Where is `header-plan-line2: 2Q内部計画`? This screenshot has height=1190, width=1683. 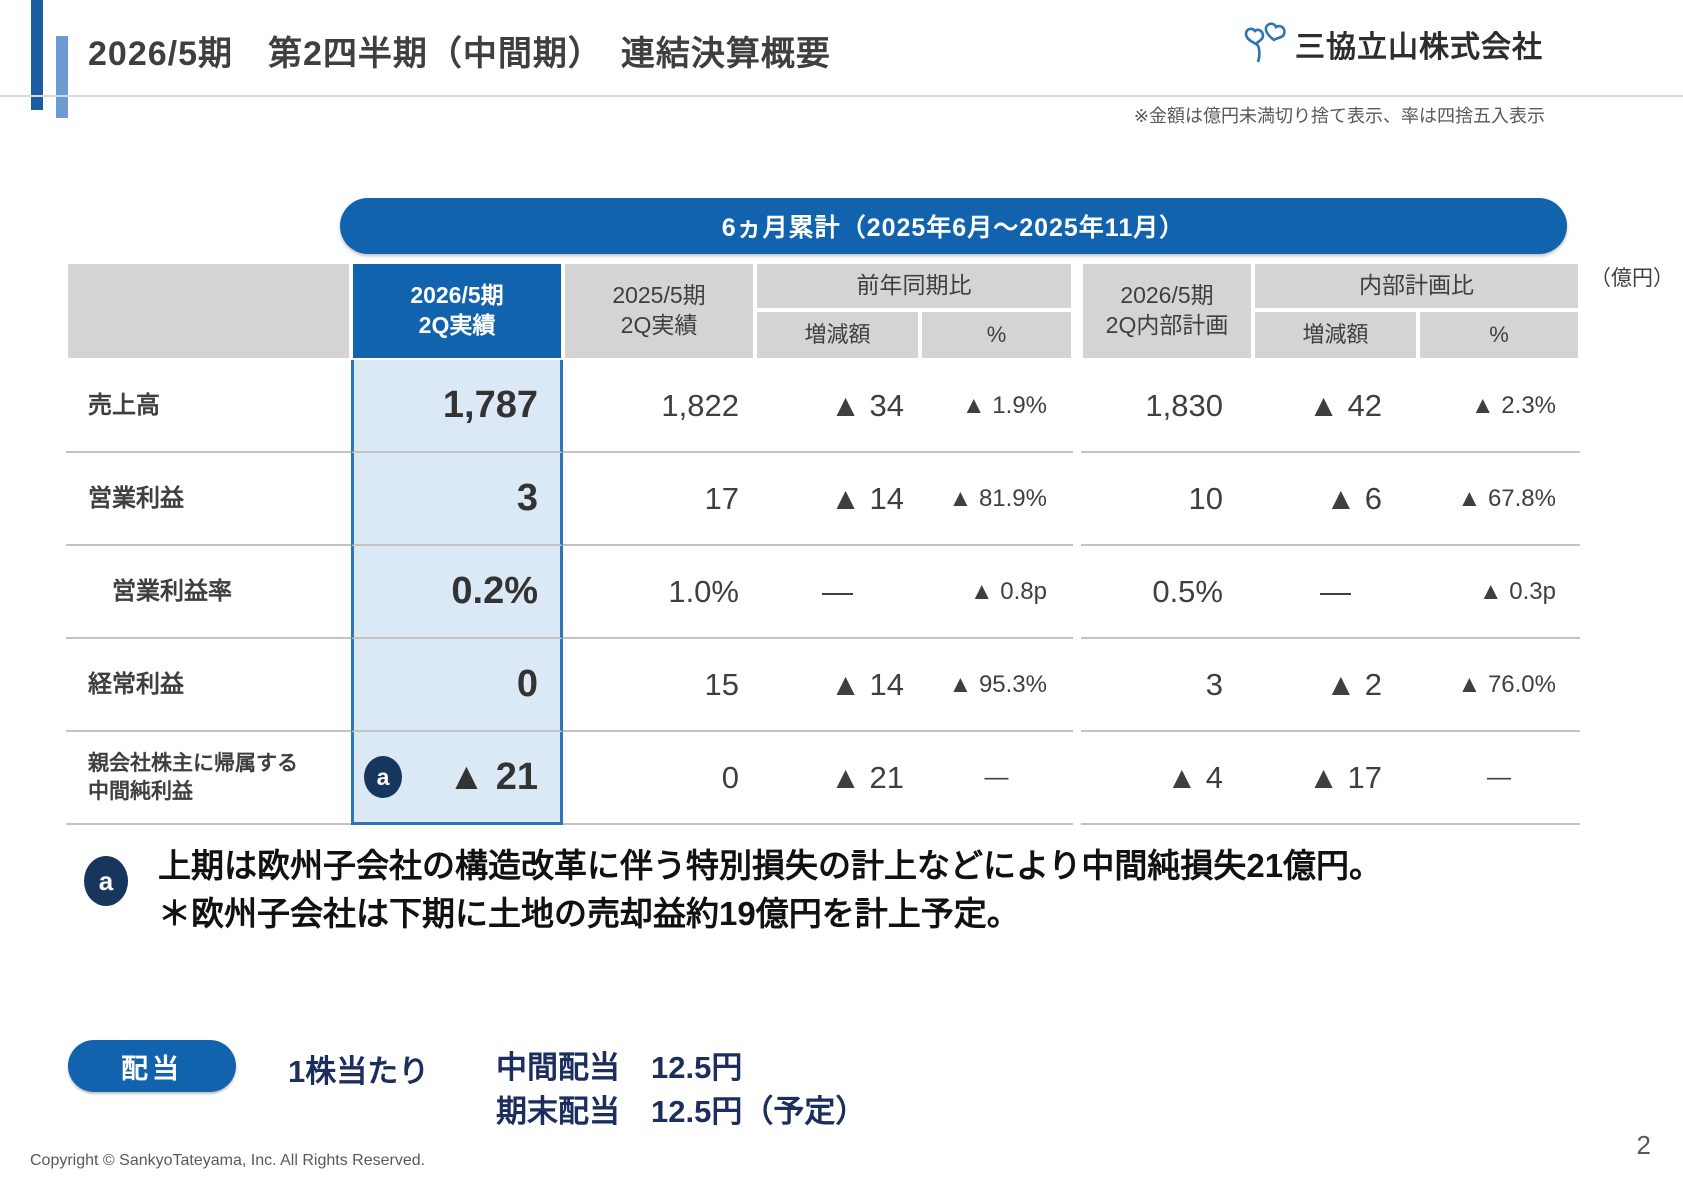 header-plan-line2: 2Q内部計画 is located at coordinates (1167, 325).